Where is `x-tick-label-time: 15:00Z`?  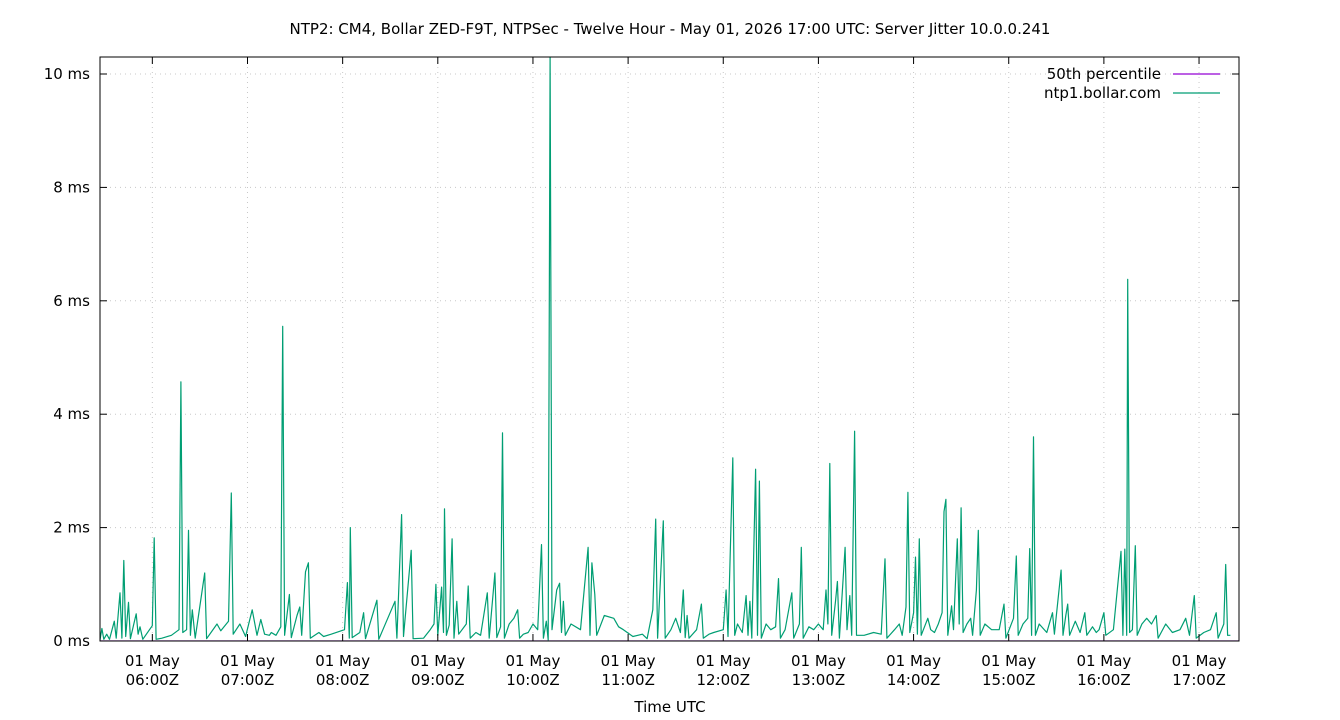
x-tick-label-time: 15:00Z is located at coordinates (1009, 680).